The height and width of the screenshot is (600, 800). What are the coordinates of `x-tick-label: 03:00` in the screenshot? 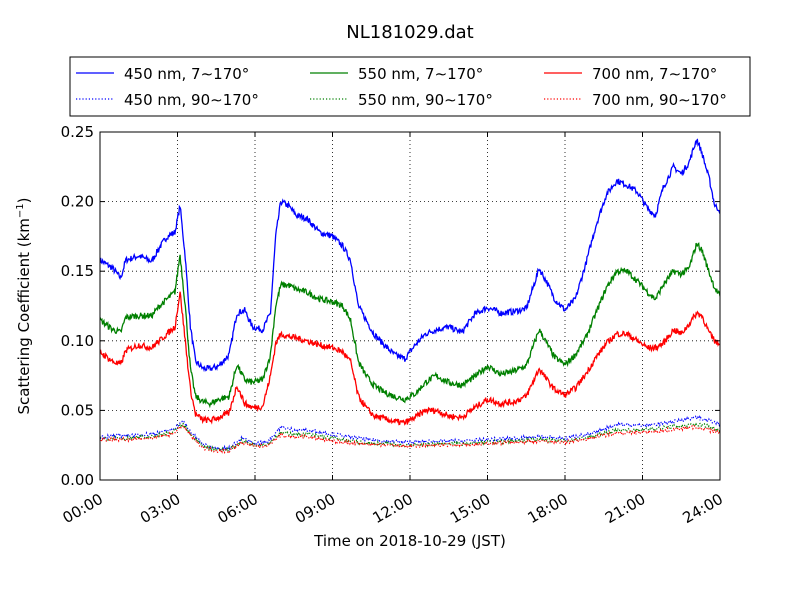 It's located at (160, 508).